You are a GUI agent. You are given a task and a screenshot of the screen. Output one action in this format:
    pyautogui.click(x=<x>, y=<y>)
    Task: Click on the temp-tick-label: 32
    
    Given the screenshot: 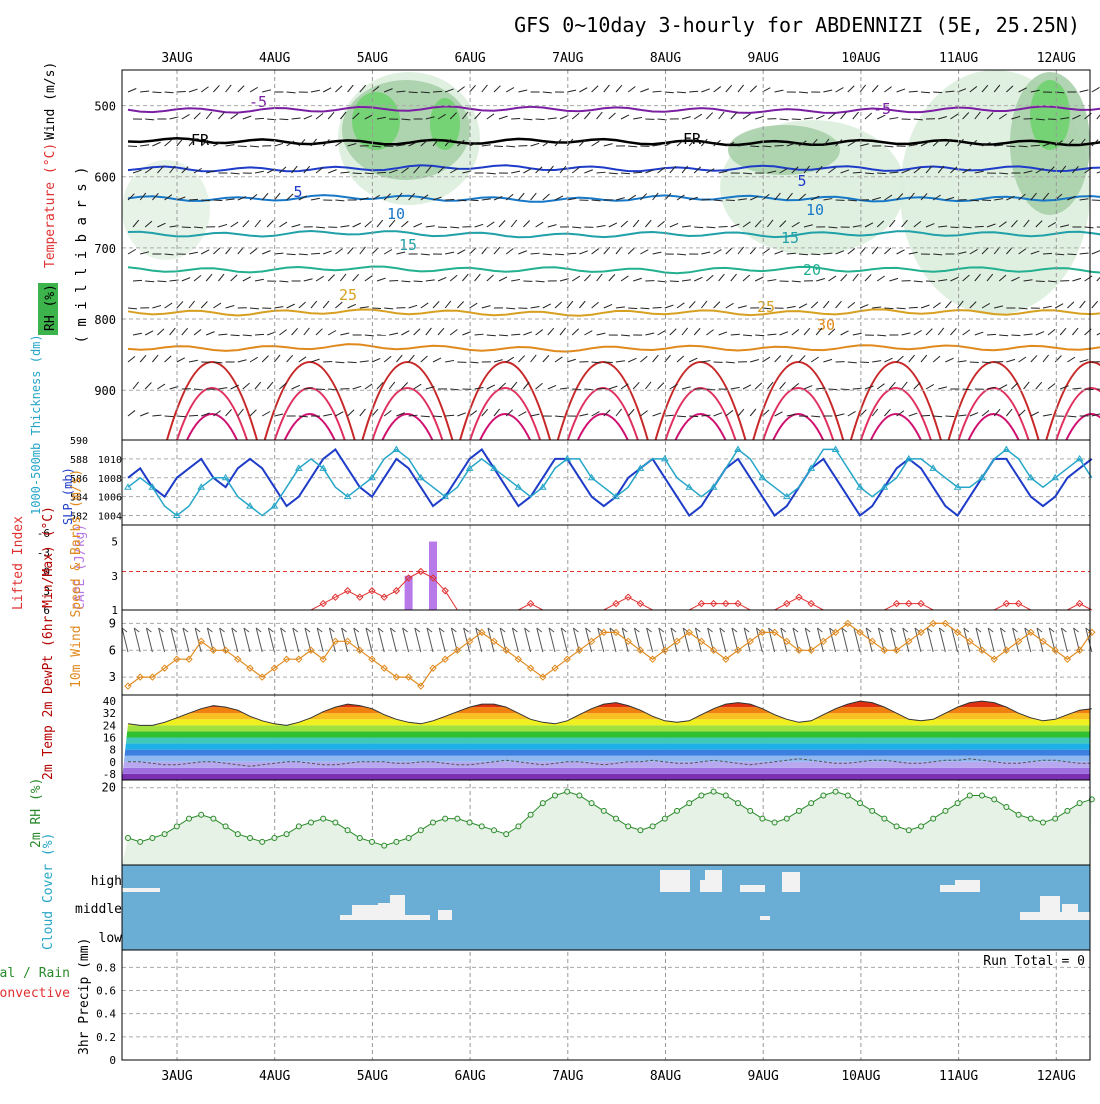 What is the action you would take?
    pyautogui.click(x=109, y=713)
    